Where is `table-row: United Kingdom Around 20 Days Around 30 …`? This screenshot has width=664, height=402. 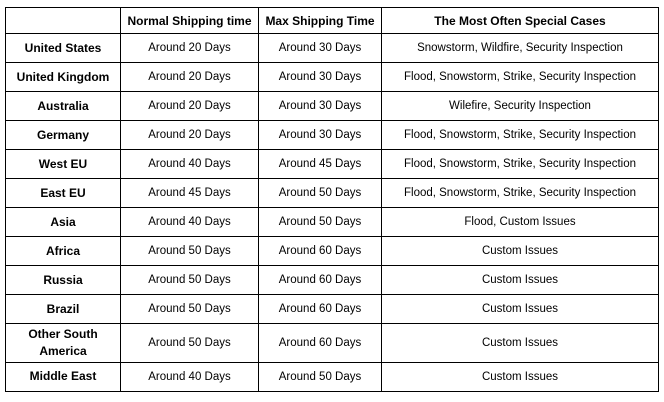 table-row: United Kingdom Around 20 Days Around 30 … is located at coordinates (332, 77).